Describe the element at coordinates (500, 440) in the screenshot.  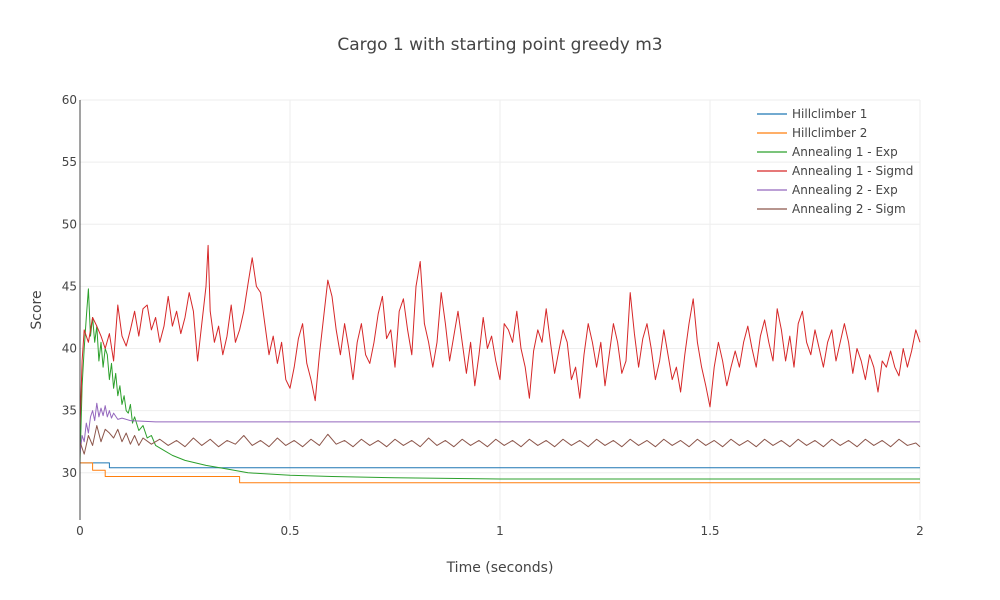
I see `series-line-annealing-2-sigm` at that location.